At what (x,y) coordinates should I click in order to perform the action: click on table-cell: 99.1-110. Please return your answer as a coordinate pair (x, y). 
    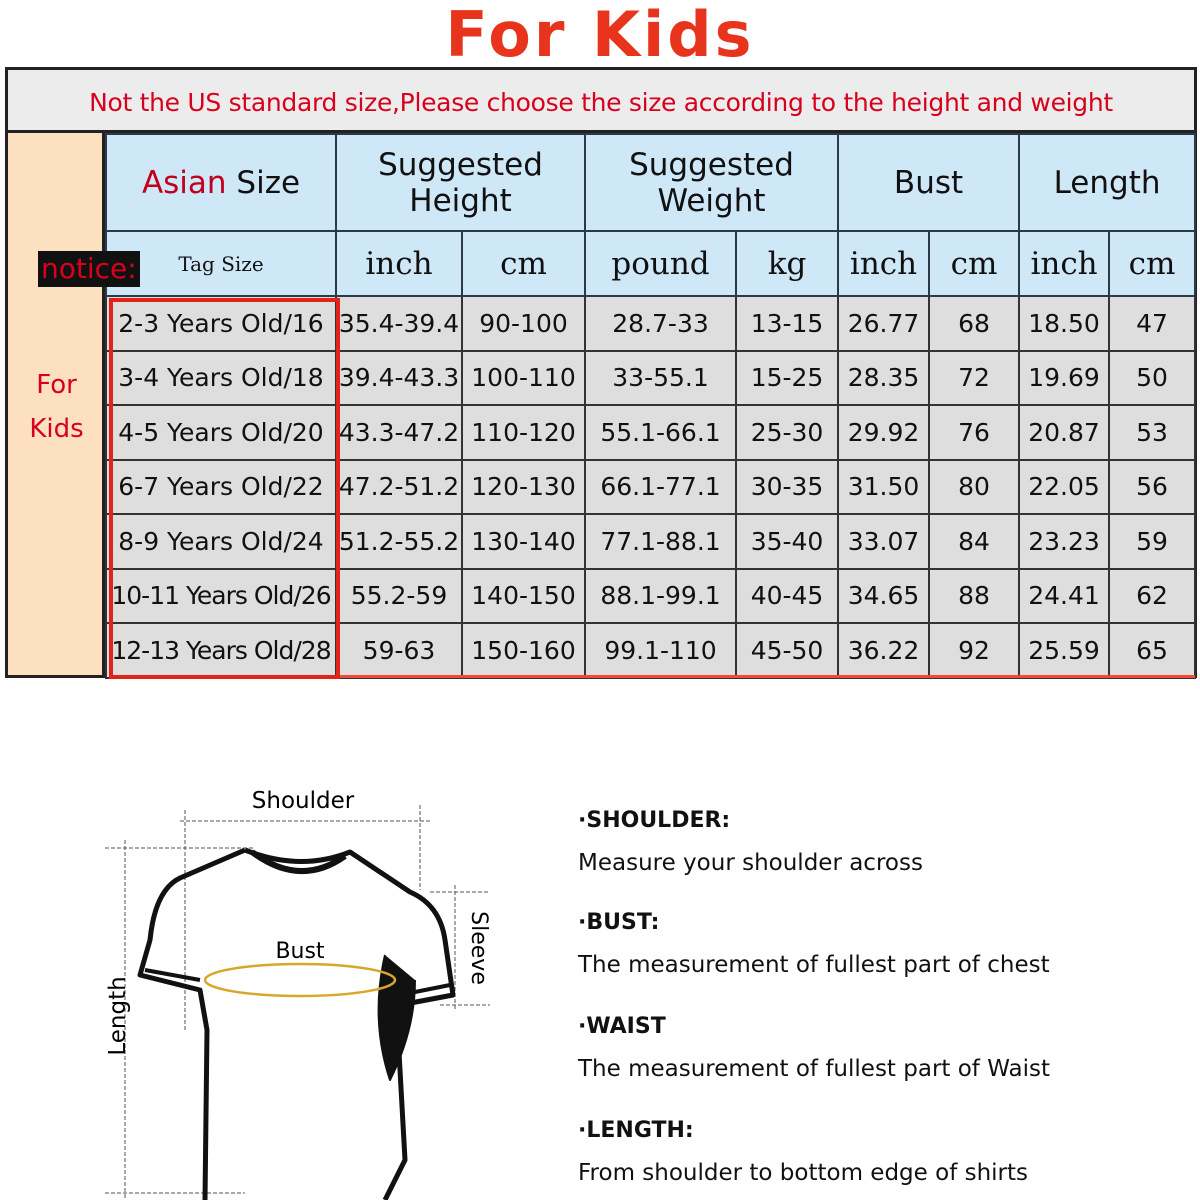
    Looking at the image, I should click on (661, 650).